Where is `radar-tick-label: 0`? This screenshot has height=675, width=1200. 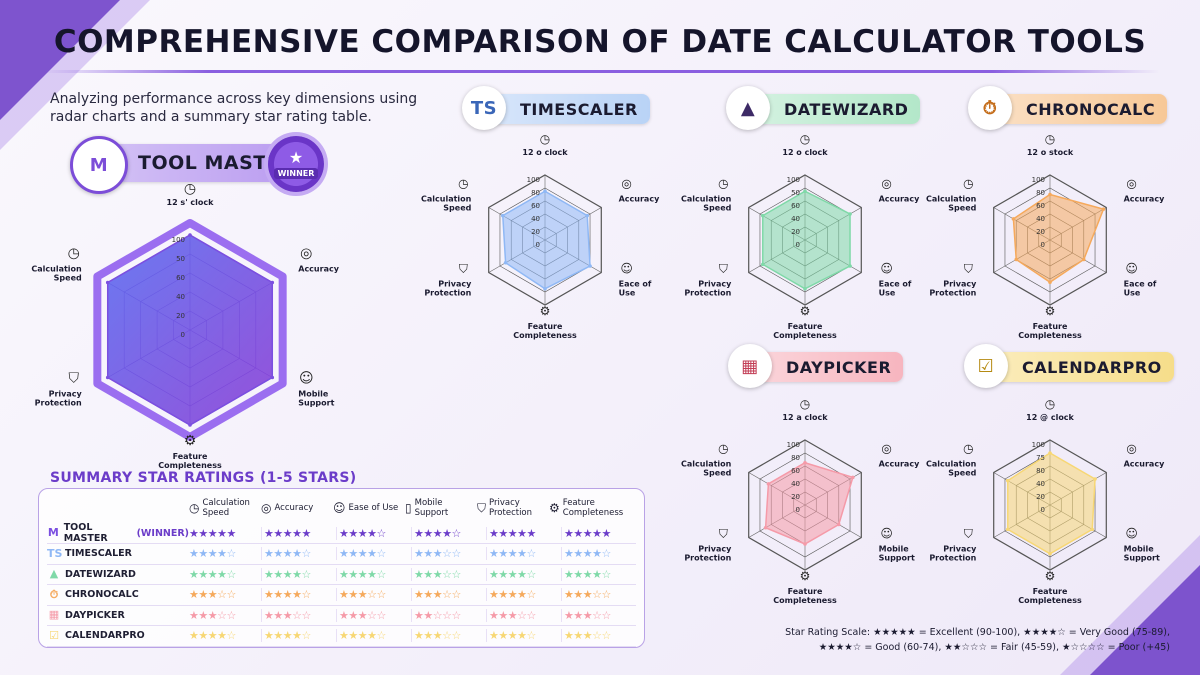 radar-tick-label: 0 is located at coordinates (798, 245).